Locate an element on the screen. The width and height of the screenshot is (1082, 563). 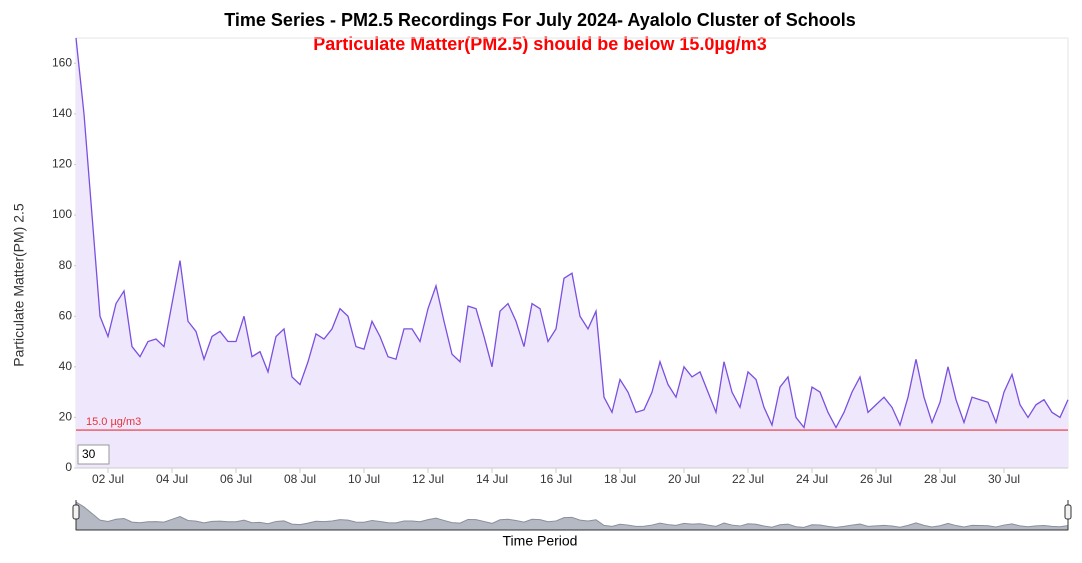
navigator-series is located at coordinates (572, 516).